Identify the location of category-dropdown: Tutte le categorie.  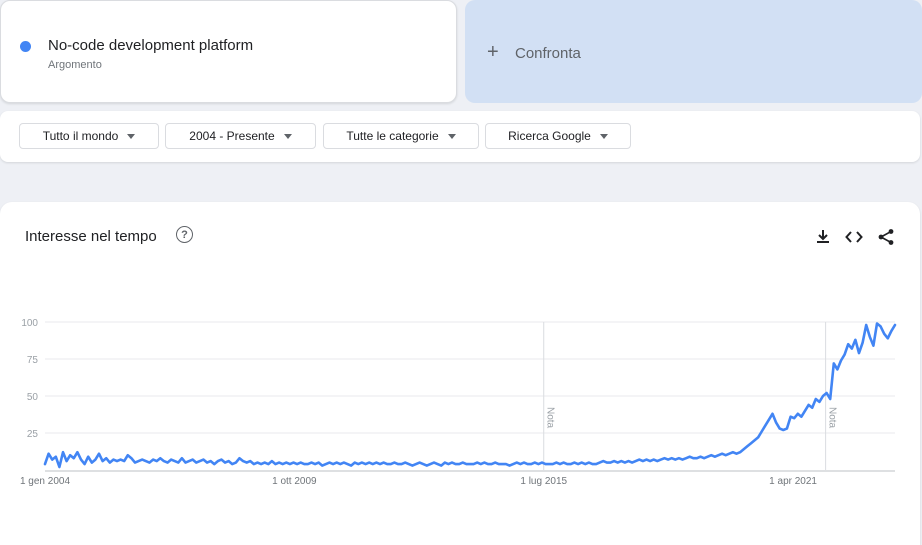
(401, 136).